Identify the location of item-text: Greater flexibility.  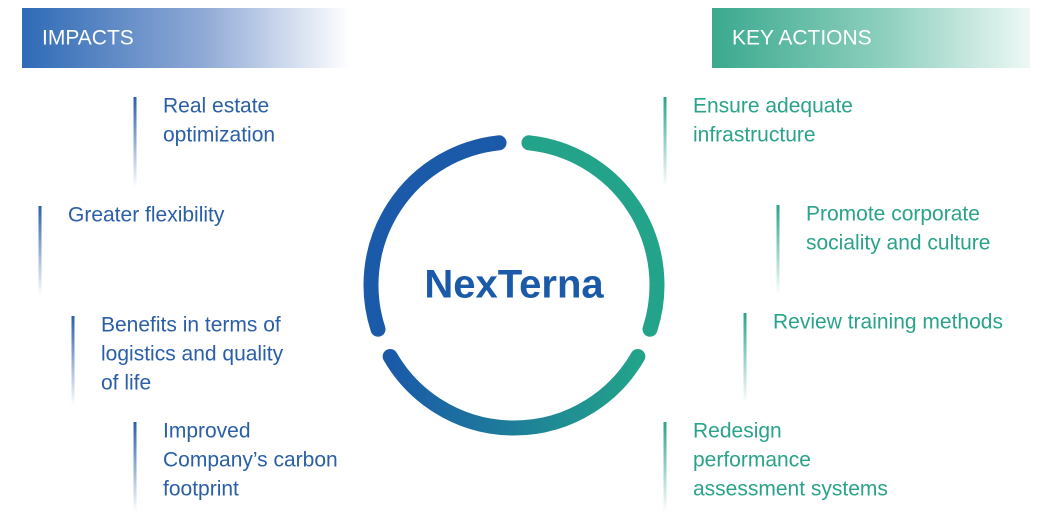
(146, 215).